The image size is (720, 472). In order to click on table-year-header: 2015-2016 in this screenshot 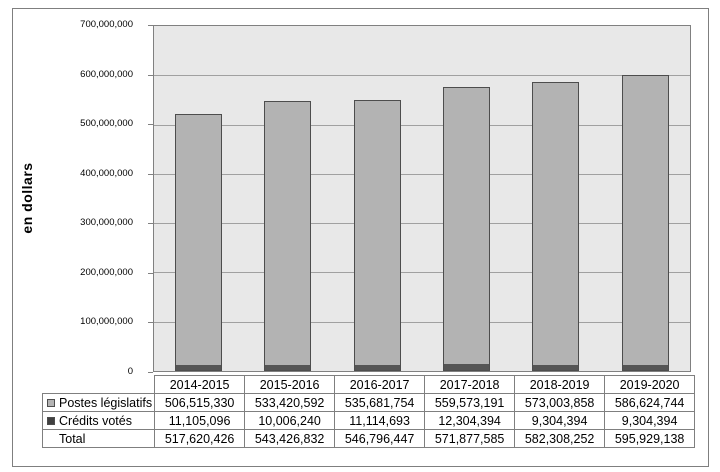, I will do `click(290, 384)`.